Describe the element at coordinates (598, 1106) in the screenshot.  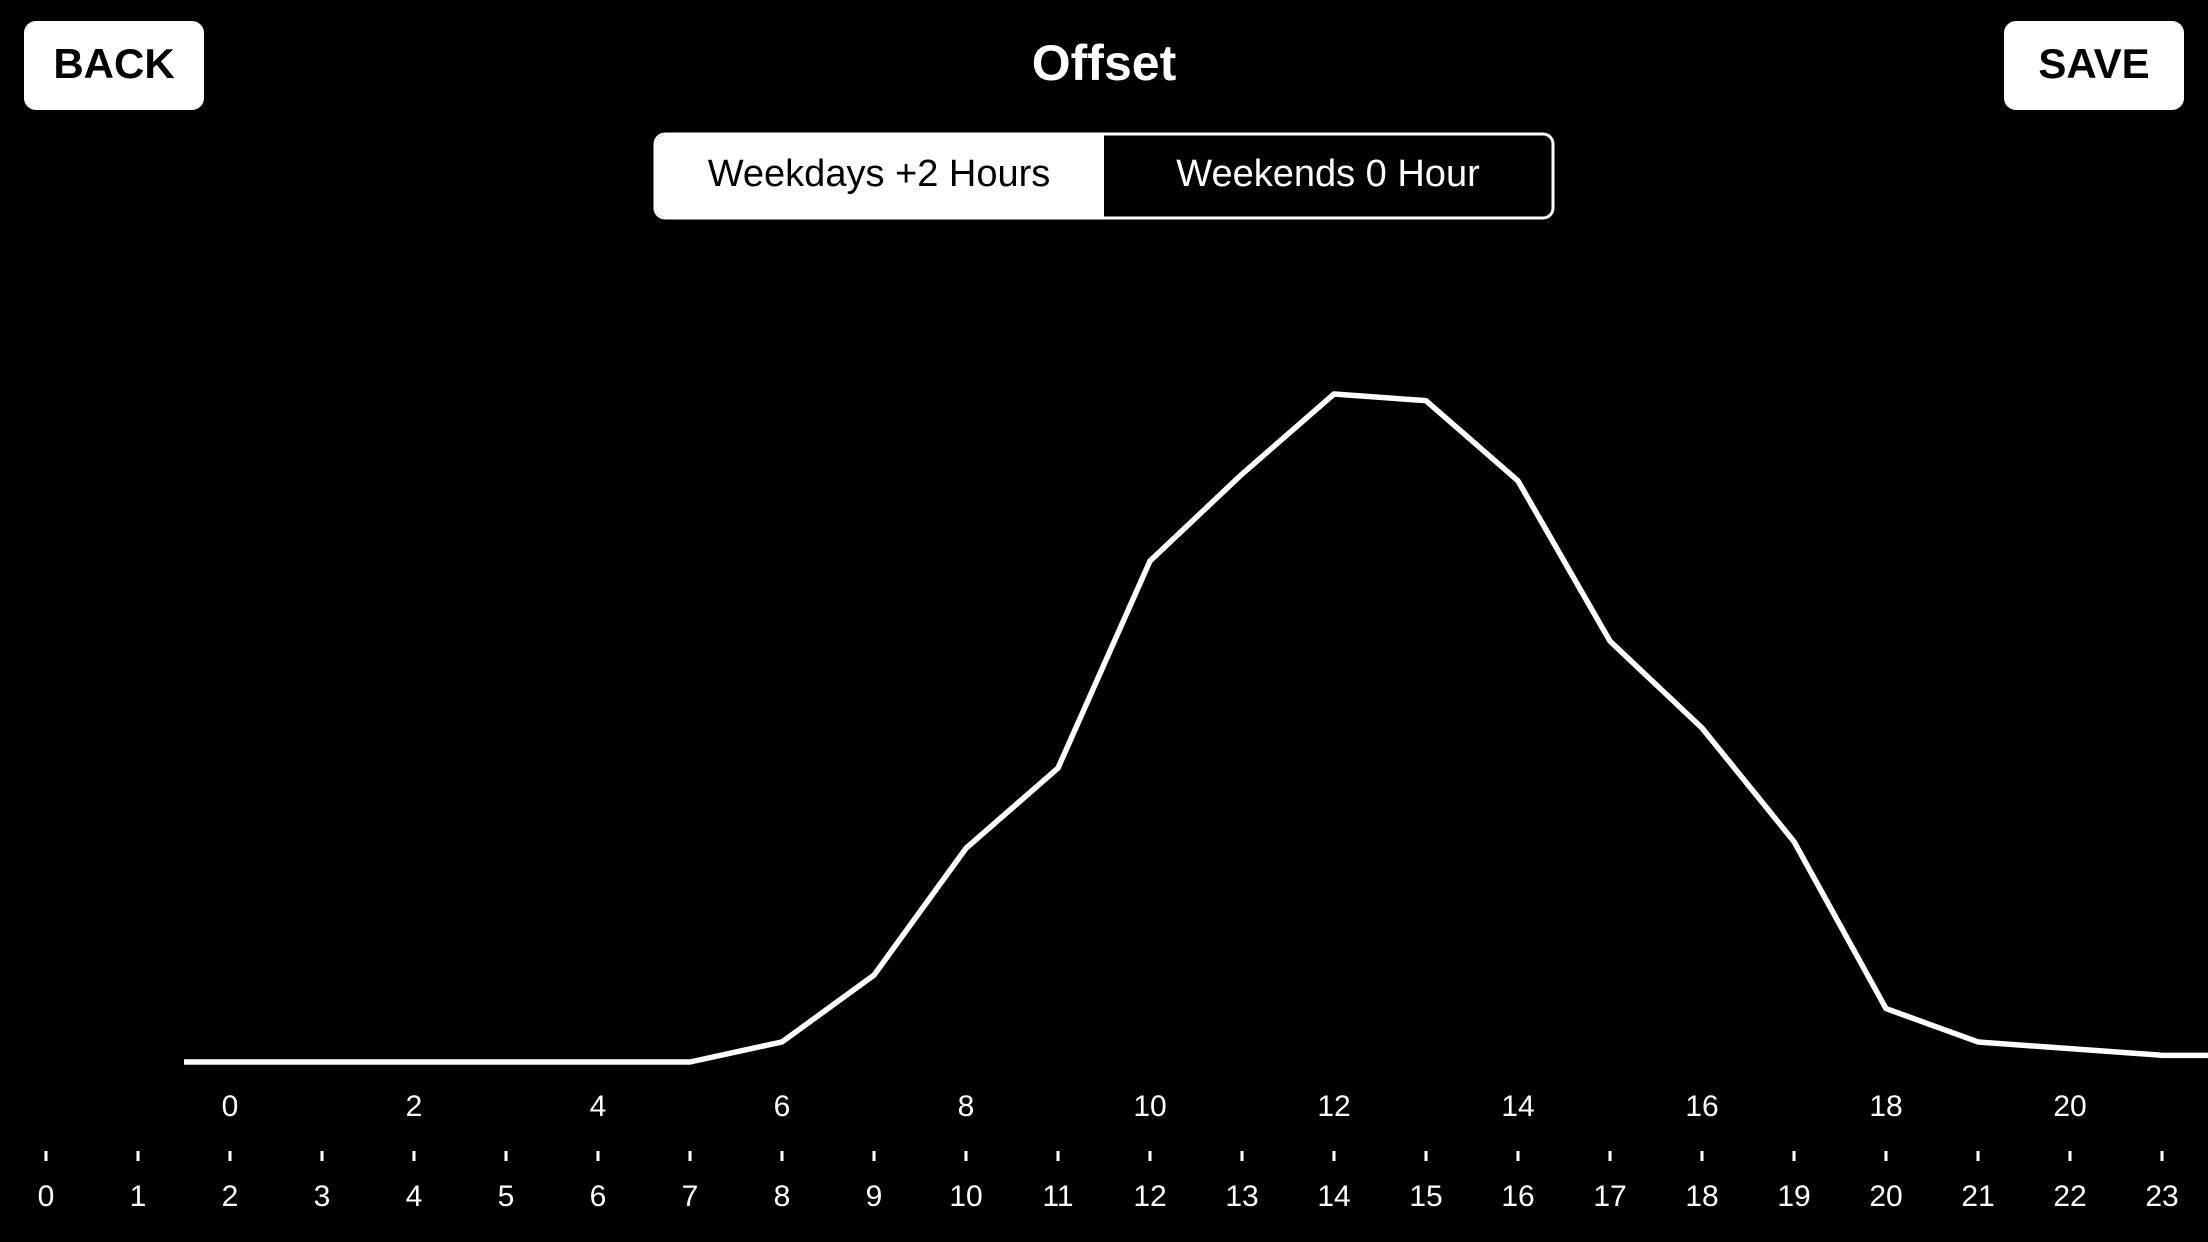
I see `top-tick-label: 4` at that location.